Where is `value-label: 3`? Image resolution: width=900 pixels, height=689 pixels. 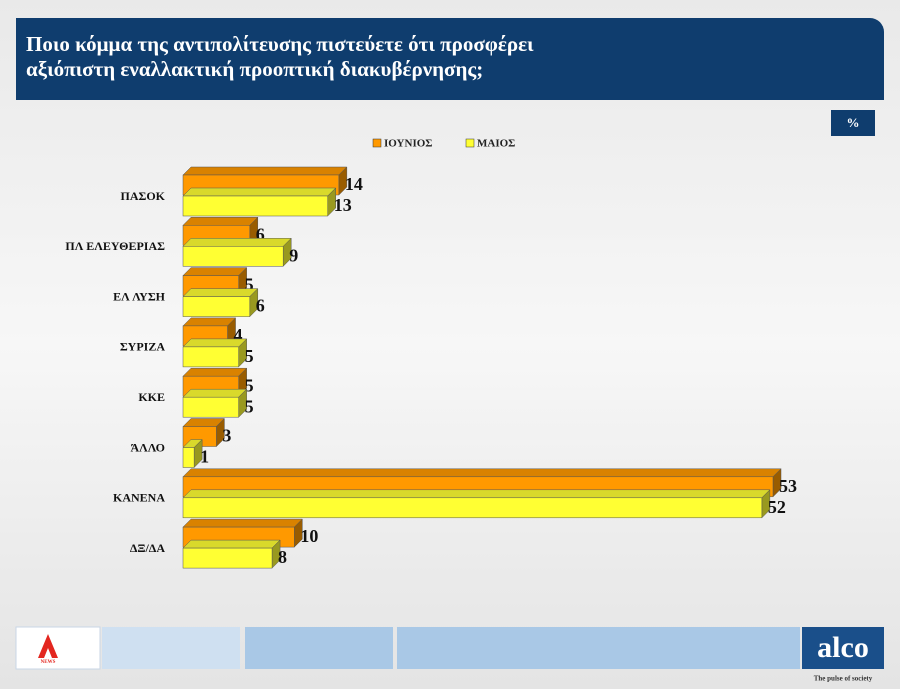
value-label: 3 is located at coordinates (226, 436).